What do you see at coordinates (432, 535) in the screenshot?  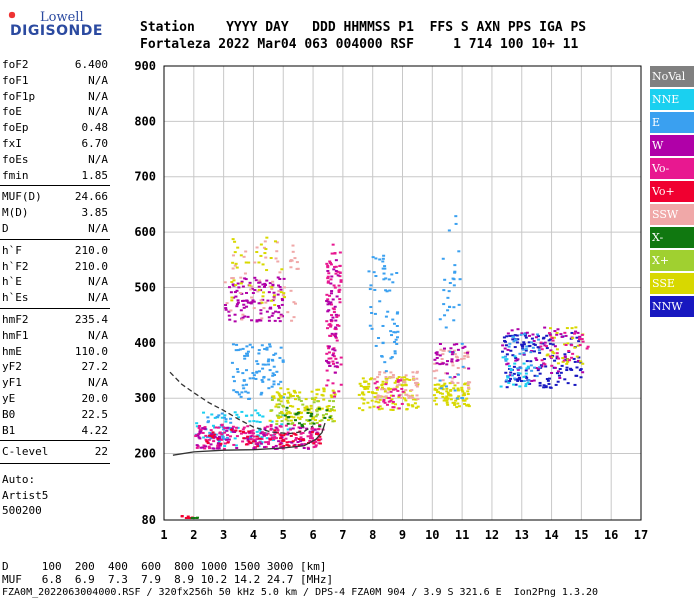 I see `x-tick-label: 10` at bounding box center [432, 535].